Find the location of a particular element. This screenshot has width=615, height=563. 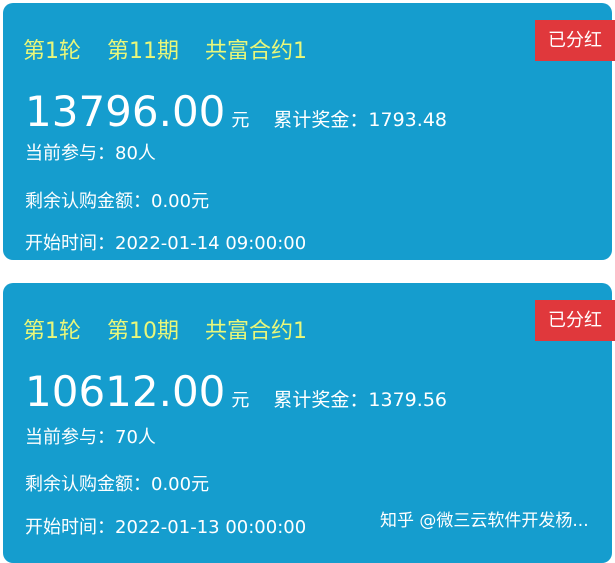

card-title: 第1轮 第11期 共富合约1 is located at coordinates (178, 49).